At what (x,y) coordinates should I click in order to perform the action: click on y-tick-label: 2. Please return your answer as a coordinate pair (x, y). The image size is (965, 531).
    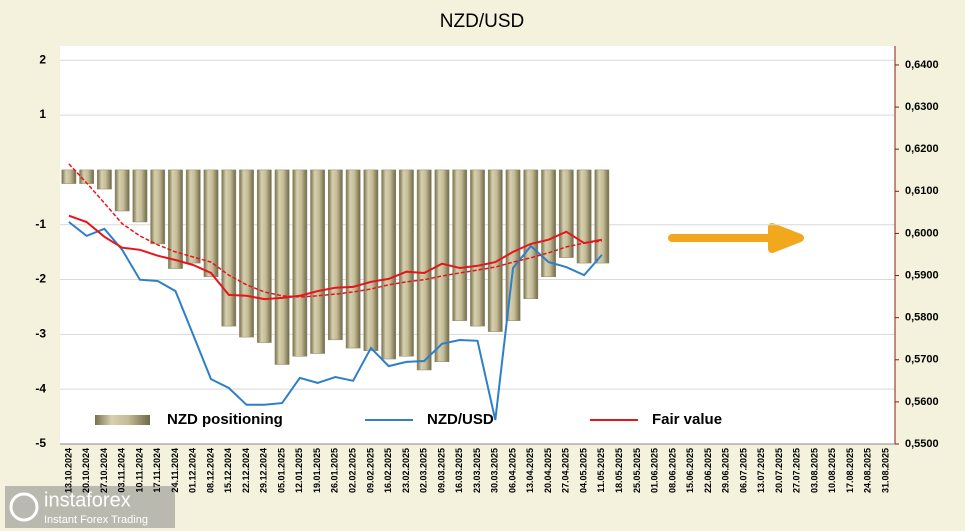
    Looking at the image, I should click on (42, 59).